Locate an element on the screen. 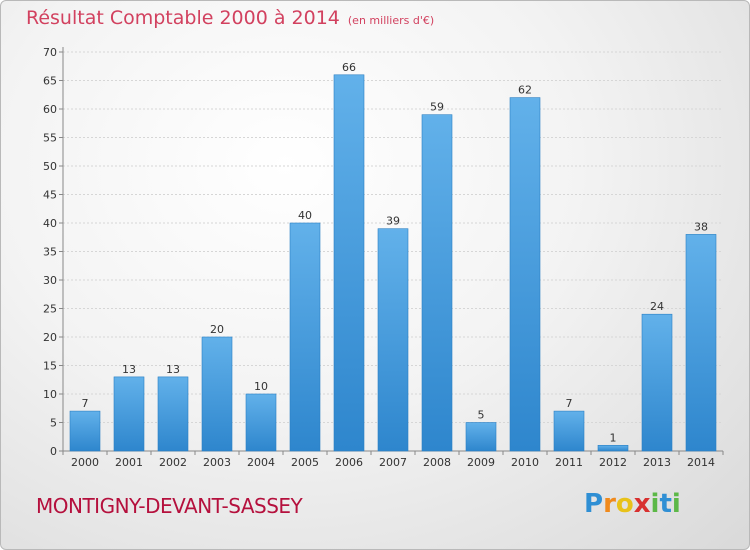  bar-2012 is located at coordinates (613, 448).